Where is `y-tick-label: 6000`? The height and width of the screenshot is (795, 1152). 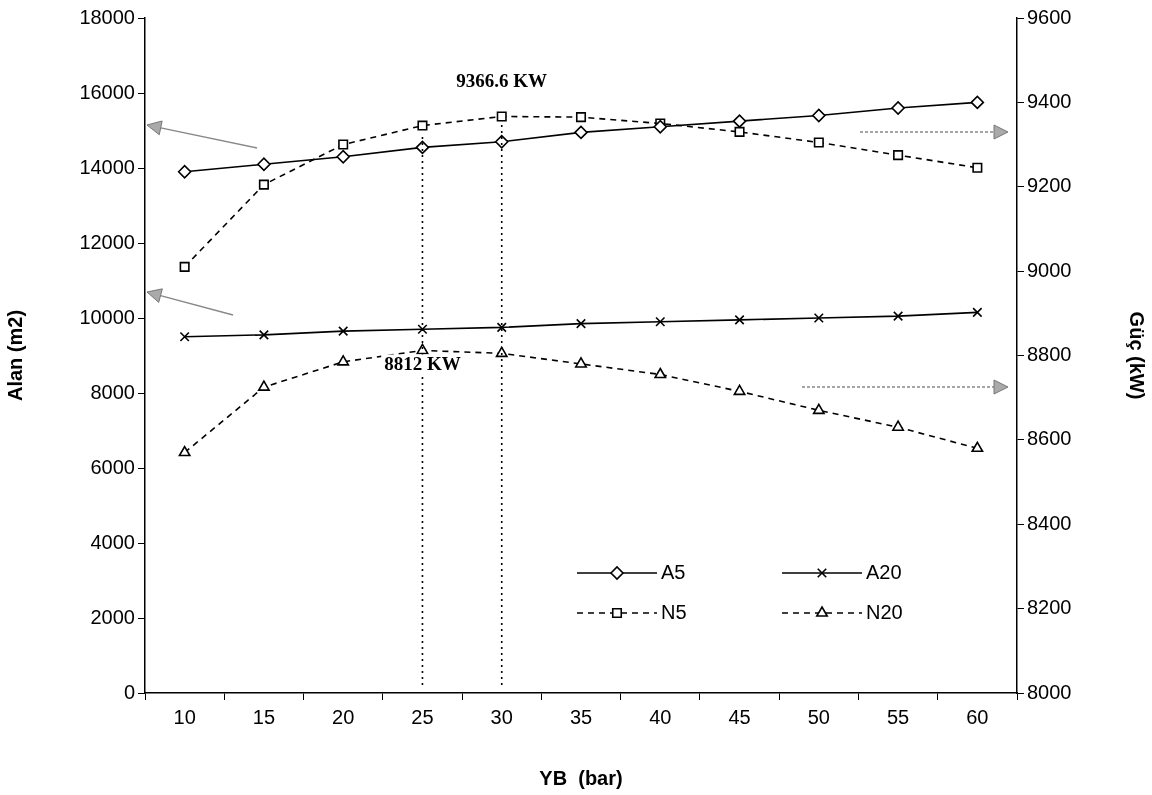
y-tick-label: 6000 is located at coordinates (112, 466).